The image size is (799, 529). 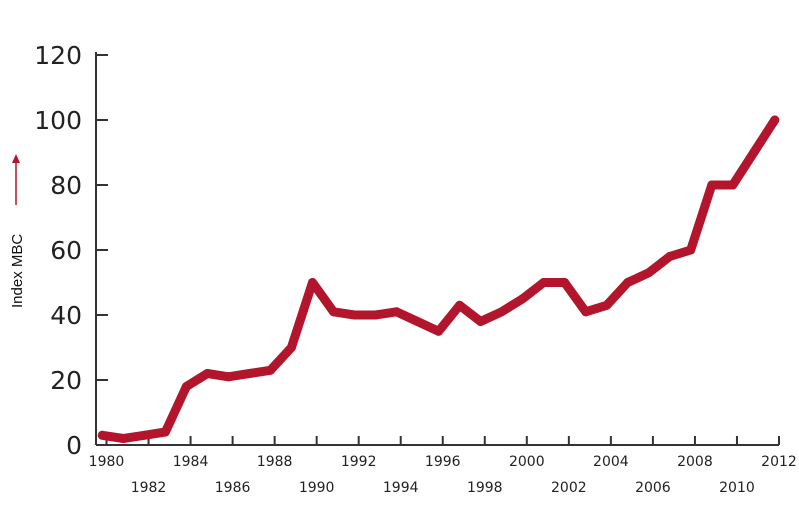 I want to click on y-axis: 0 20 40 60 80 100 120, so click(x=71, y=250).